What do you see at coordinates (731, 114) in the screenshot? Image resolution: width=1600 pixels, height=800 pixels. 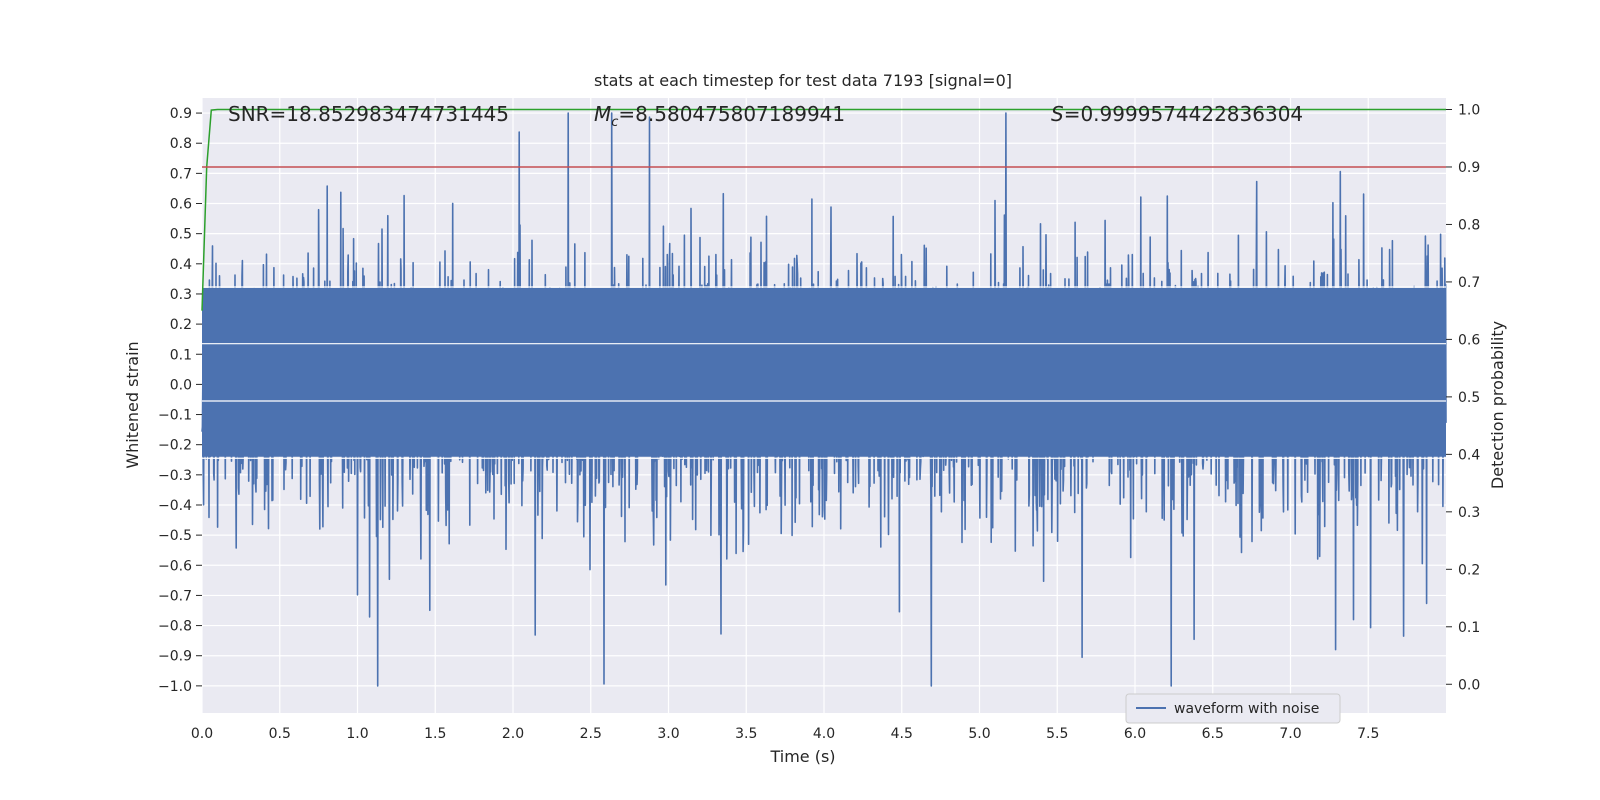 I see `chirp-mass-value: =8.580475807189941` at bounding box center [731, 114].